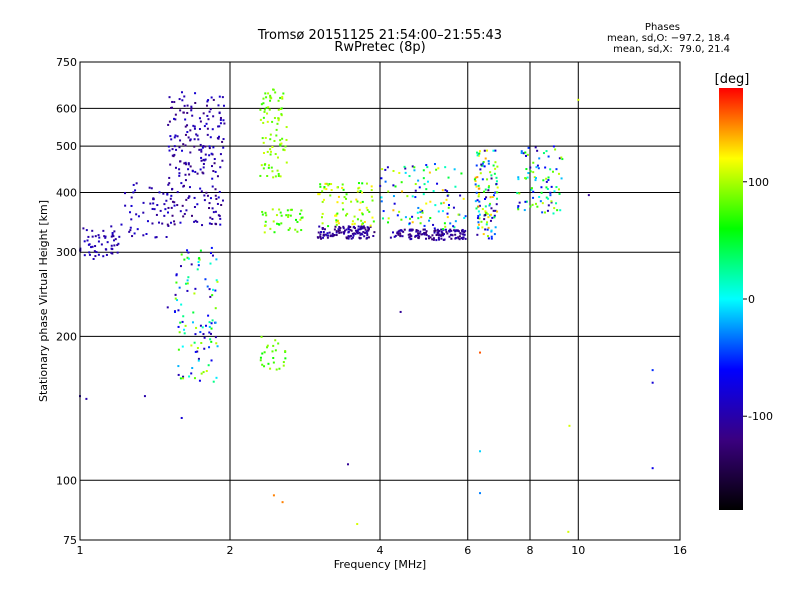 The width and height of the screenshot is (800, 600). Describe the element at coordinates (66, 480) in the screenshot. I see `y-tick-label: 100` at that location.